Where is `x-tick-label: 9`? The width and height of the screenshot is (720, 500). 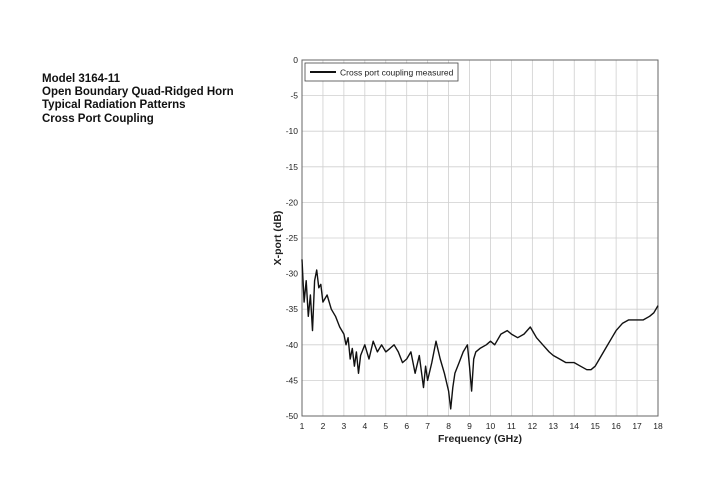 x-tick-label: 9 is located at coordinates (469, 426).